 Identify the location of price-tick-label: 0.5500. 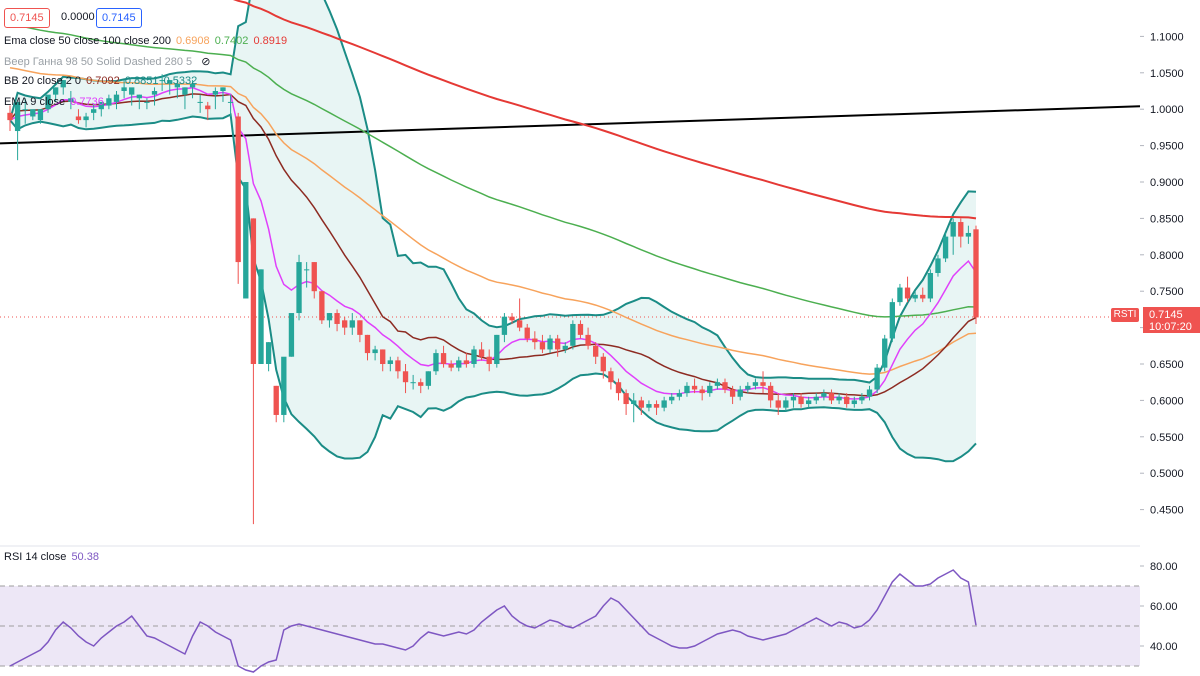
(1167, 438).